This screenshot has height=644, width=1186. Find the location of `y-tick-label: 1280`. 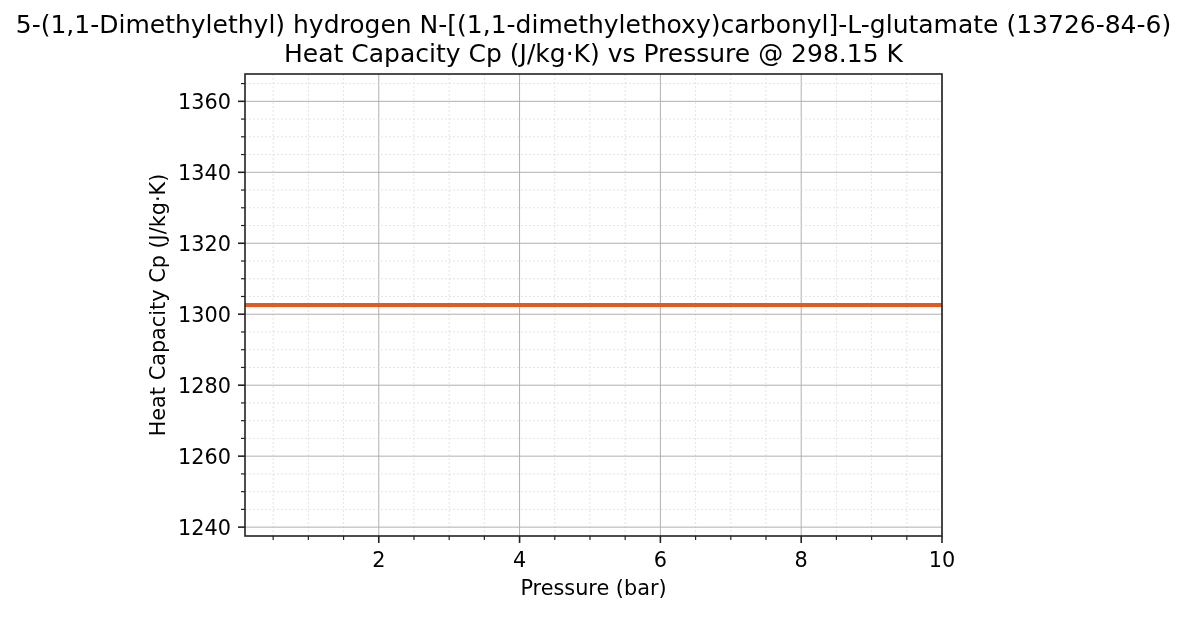

y-tick-label: 1280 is located at coordinates (204, 385).